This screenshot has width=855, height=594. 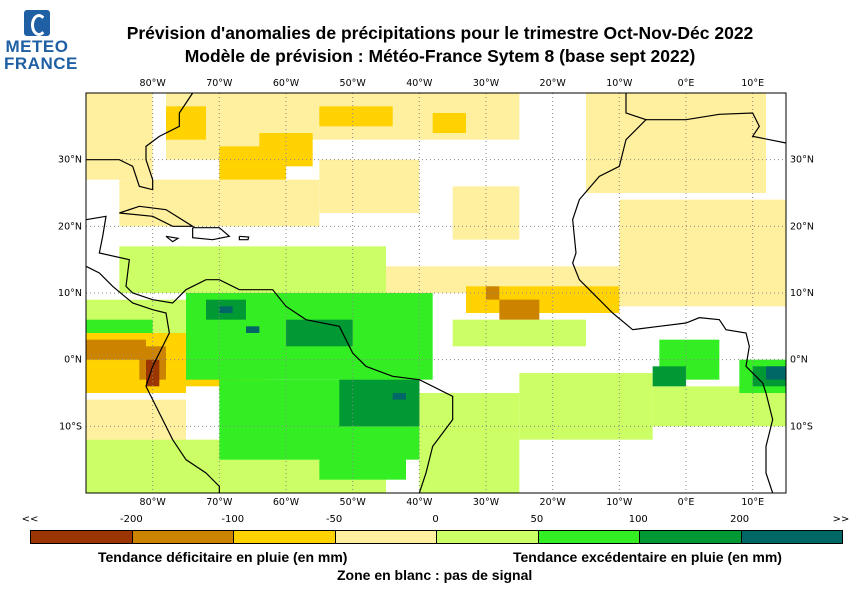 I want to click on meteo-france-logo: METEO FRANCE, so click(x=41, y=41).